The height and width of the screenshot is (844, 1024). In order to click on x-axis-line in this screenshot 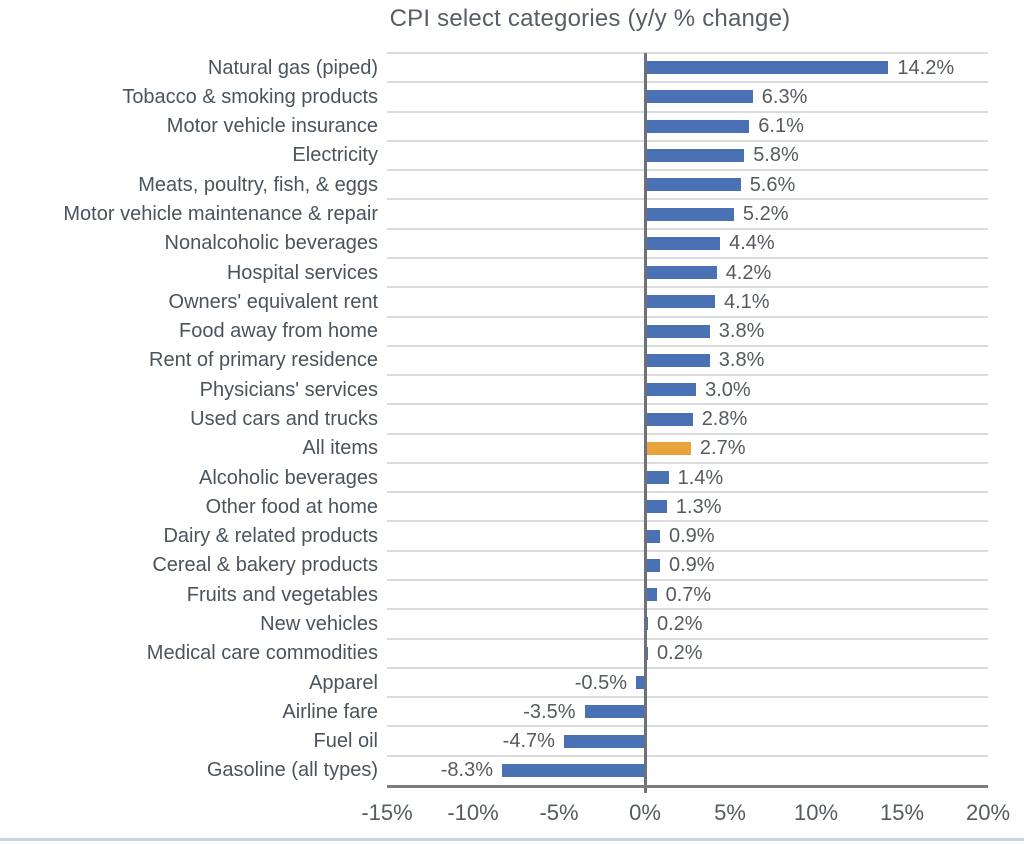, I will do `click(687, 786)`.